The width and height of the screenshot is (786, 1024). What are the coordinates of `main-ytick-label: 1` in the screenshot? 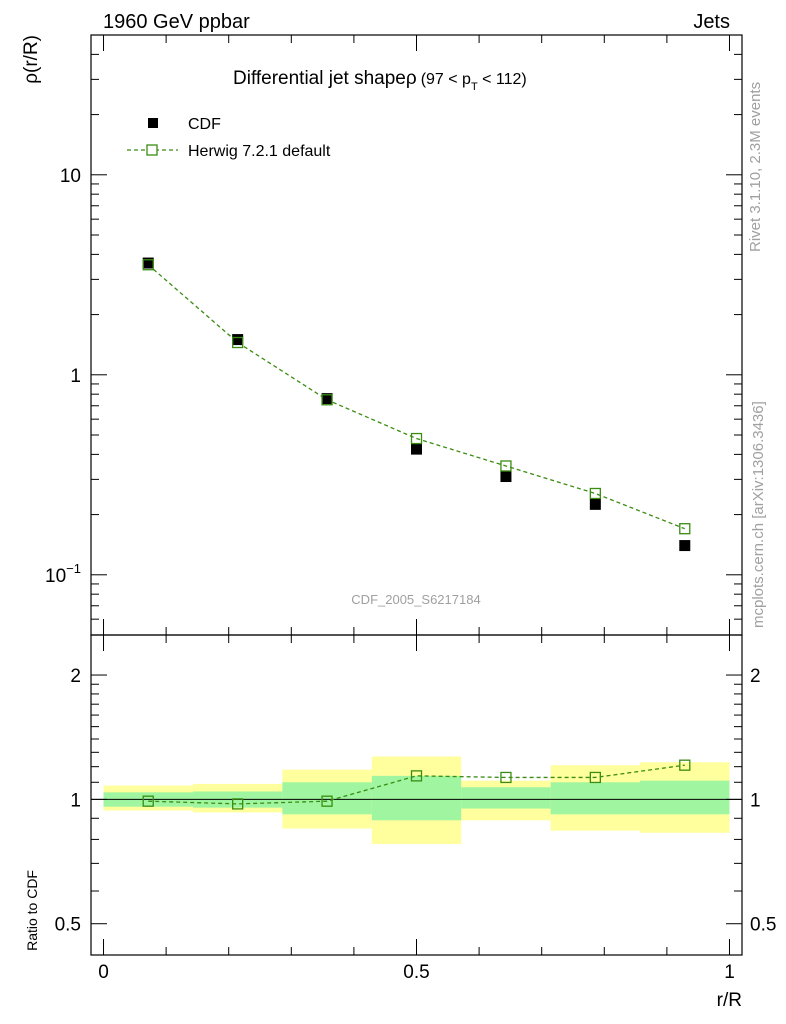 It's located at (75, 376).